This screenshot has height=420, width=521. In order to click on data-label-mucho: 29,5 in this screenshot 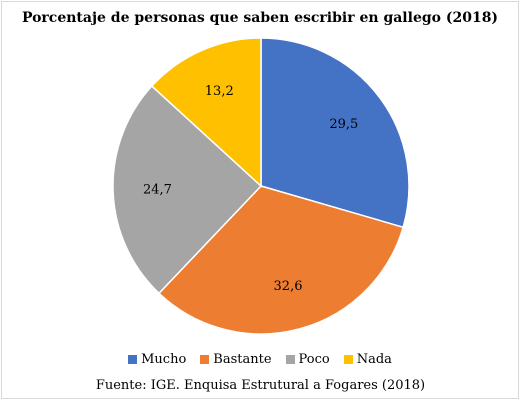, I will do `click(343, 124)`.